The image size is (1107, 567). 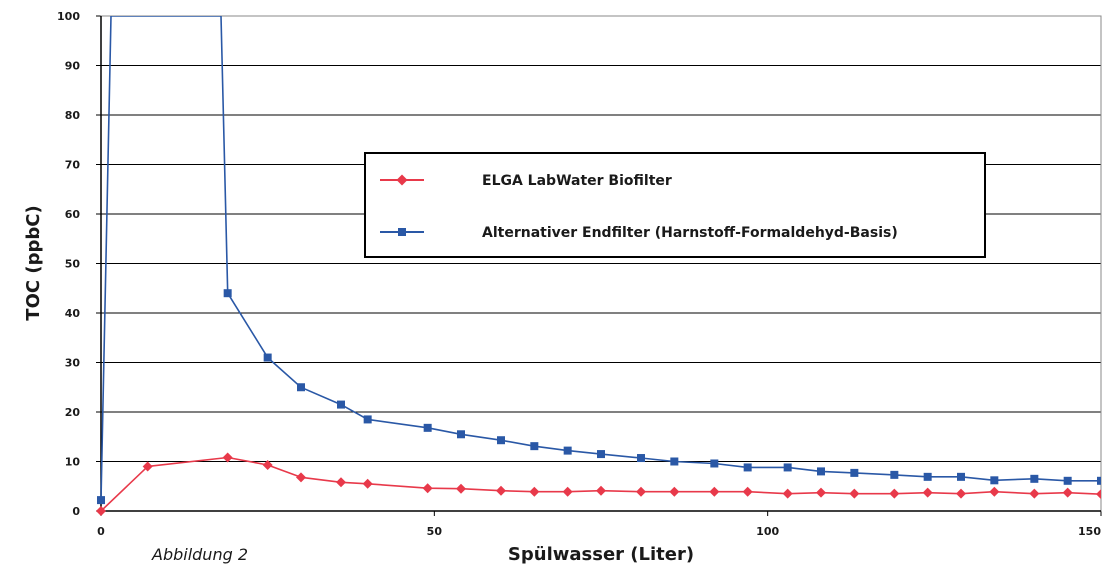 I want to click on figure-caption: Abbildung 2, so click(x=199, y=554).